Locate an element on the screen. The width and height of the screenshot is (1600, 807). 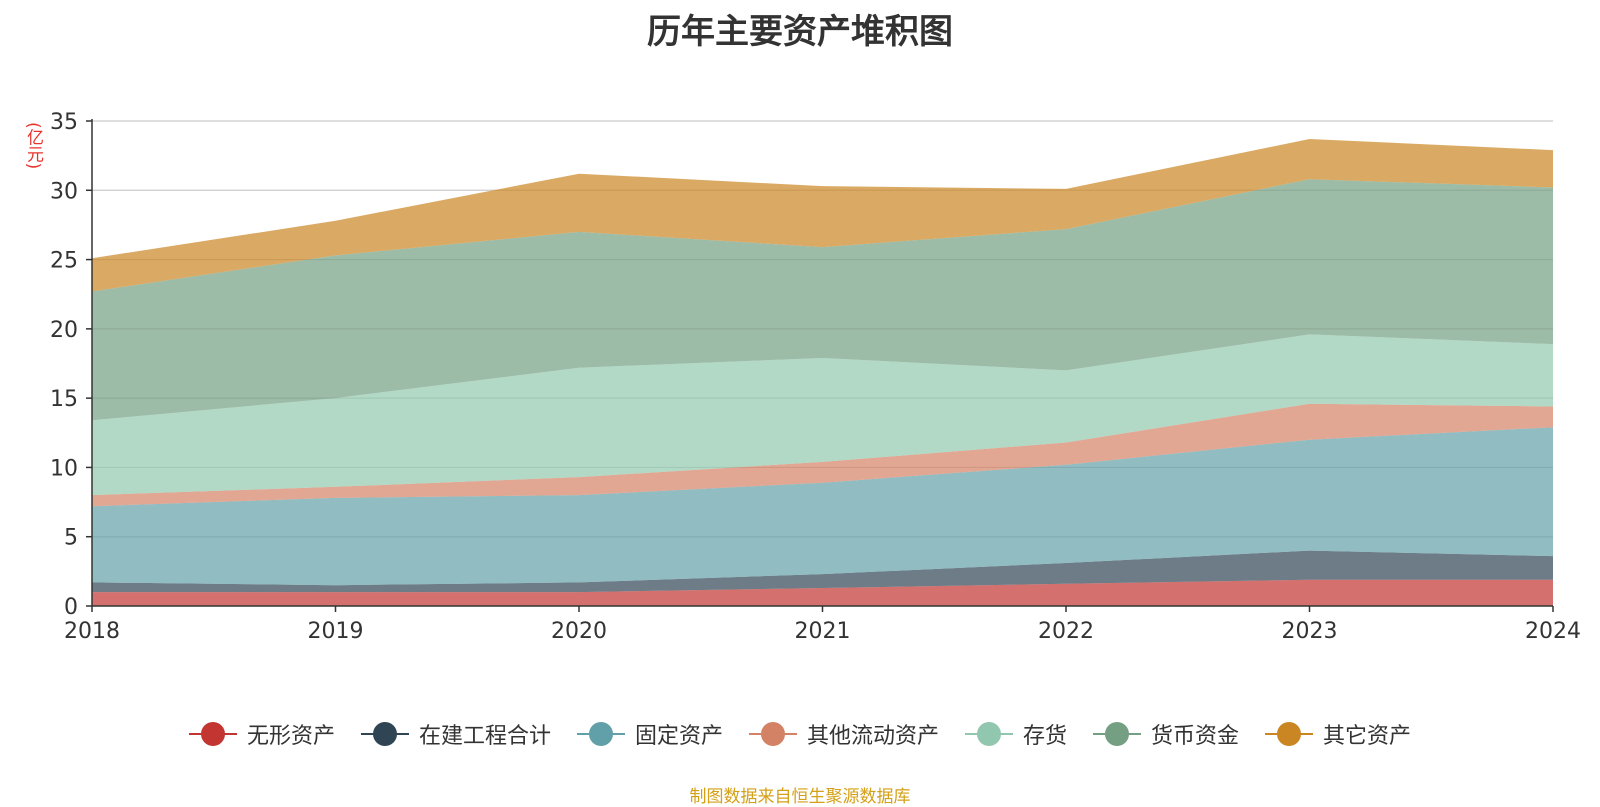
legend-label: 固定资产 is located at coordinates (678, 736).